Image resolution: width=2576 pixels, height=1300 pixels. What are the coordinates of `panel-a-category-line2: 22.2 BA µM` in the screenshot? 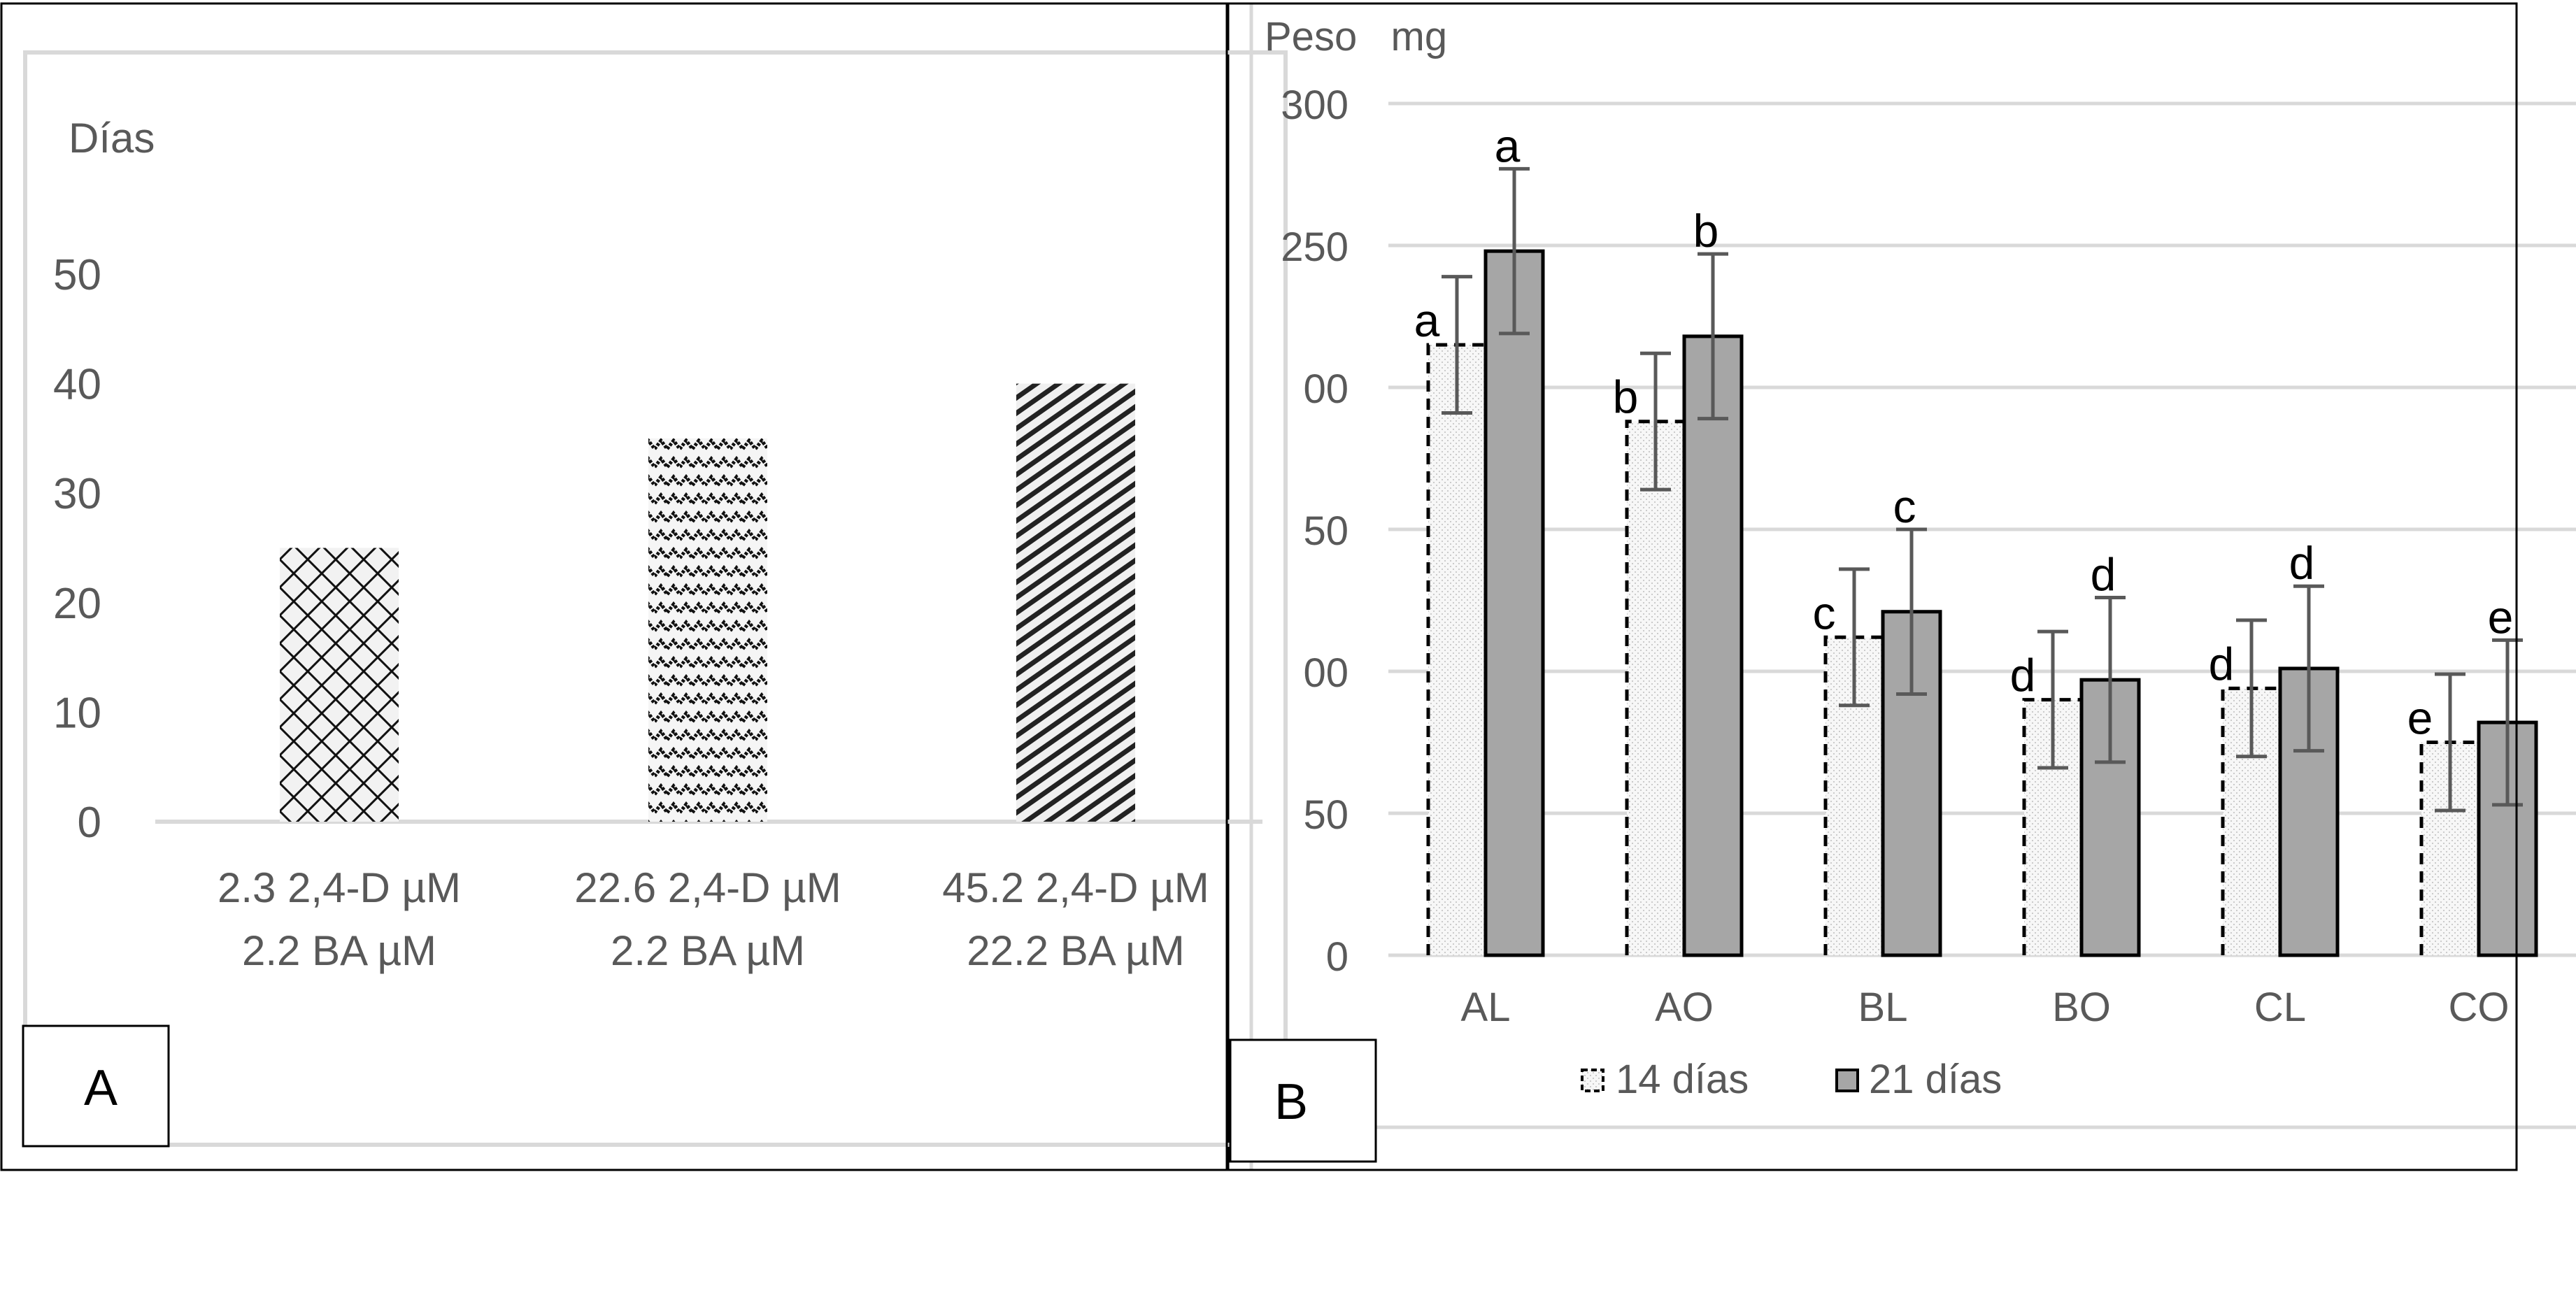 It's located at (1075, 950).